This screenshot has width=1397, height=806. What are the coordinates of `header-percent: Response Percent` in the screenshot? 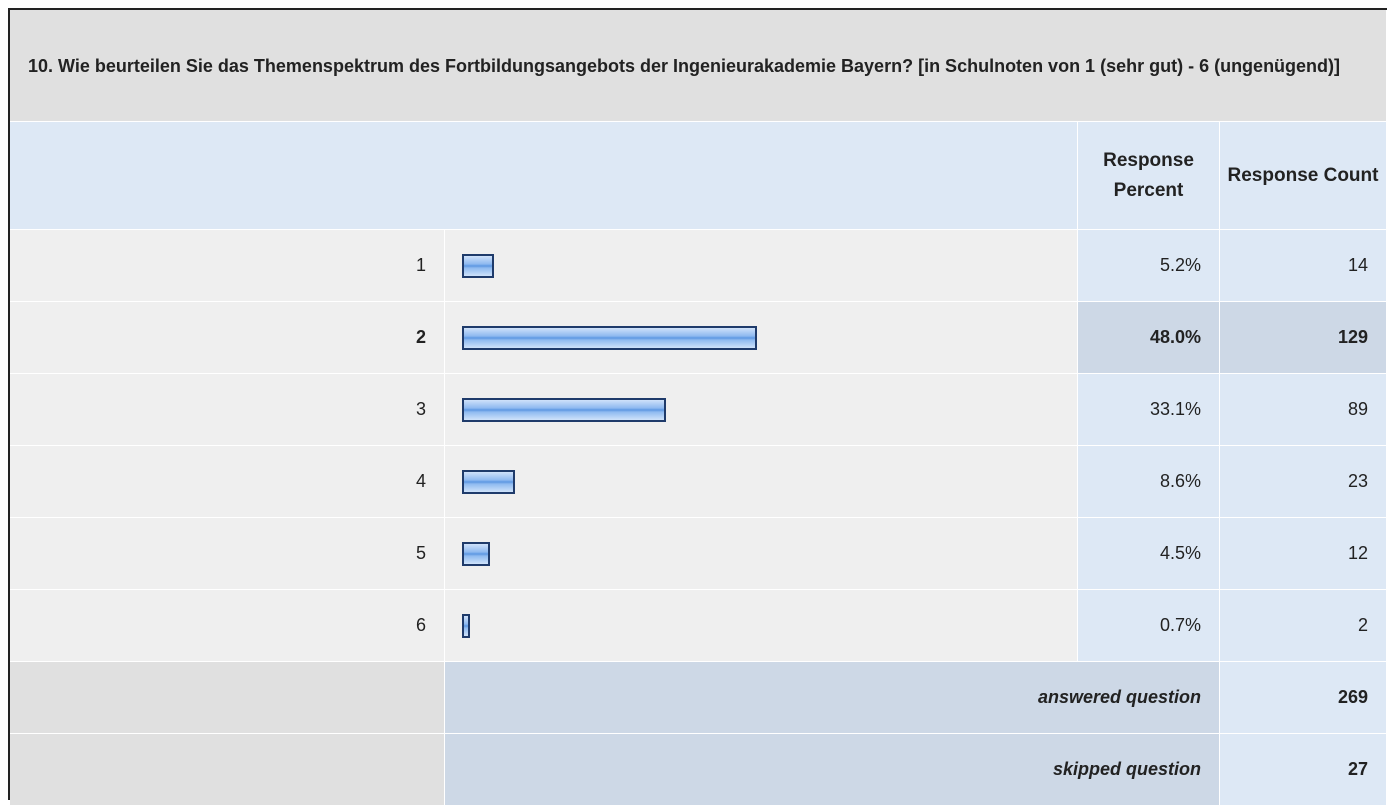 It's located at (1149, 176).